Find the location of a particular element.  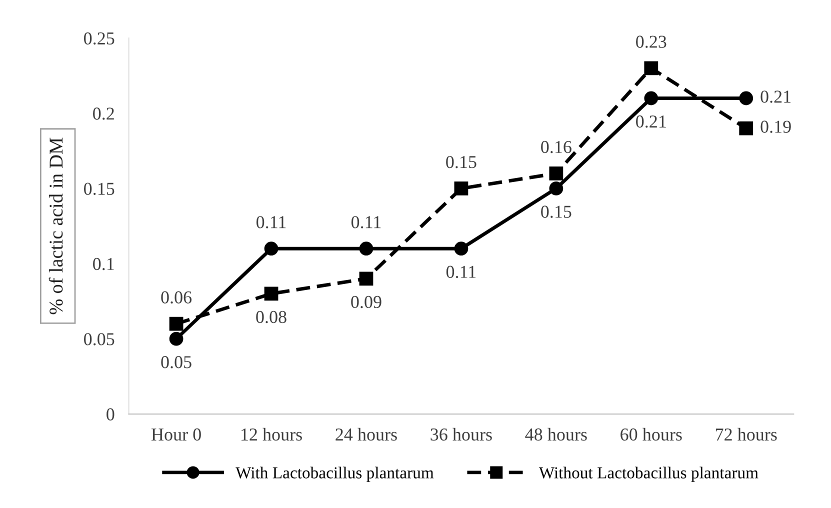

y-tick-label: 0.25 is located at coordinates (99, 38).